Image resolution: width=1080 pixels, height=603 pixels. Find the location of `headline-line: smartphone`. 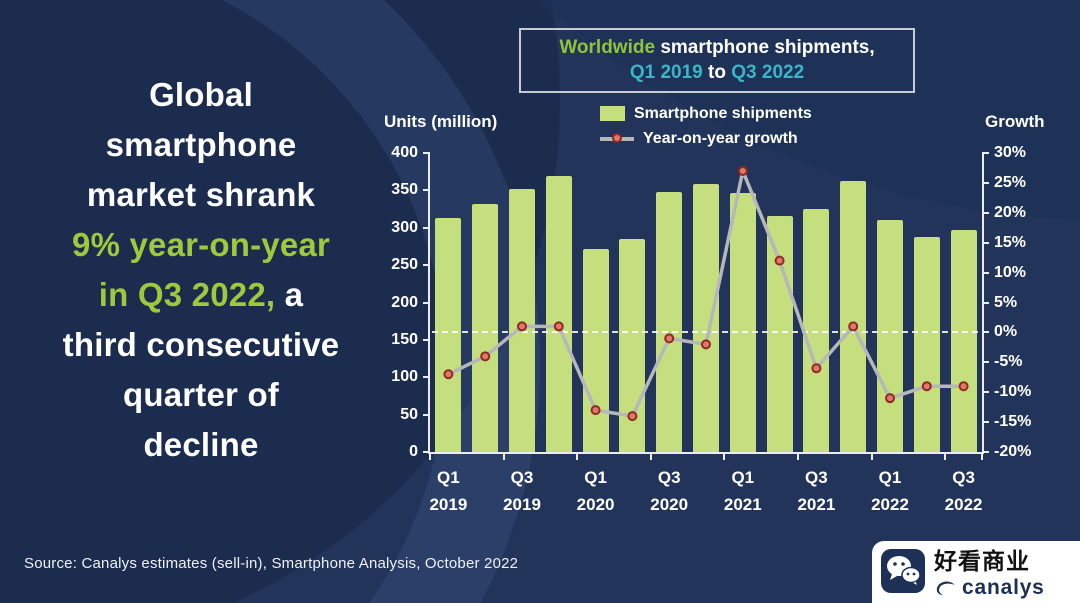

headline-line: smartphone is located at coordinates (201, 145).